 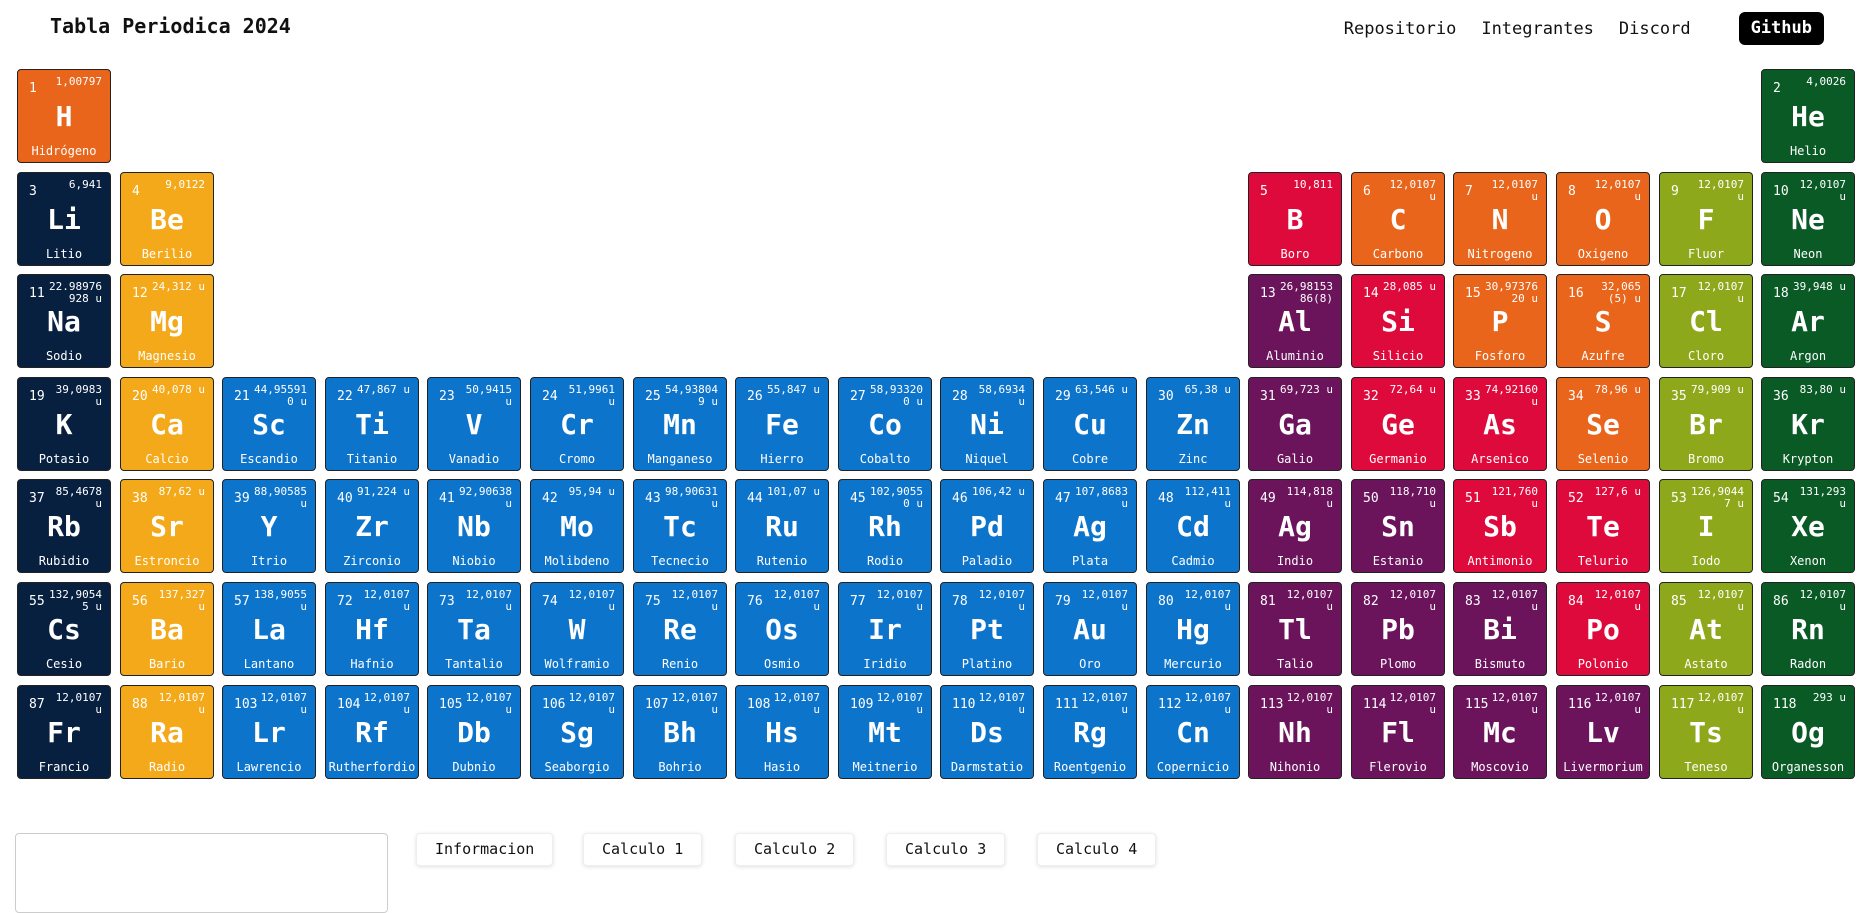 I want to click on element-cell: 105 12,0107 u Db Dubnio, so click(x=474, y=732).